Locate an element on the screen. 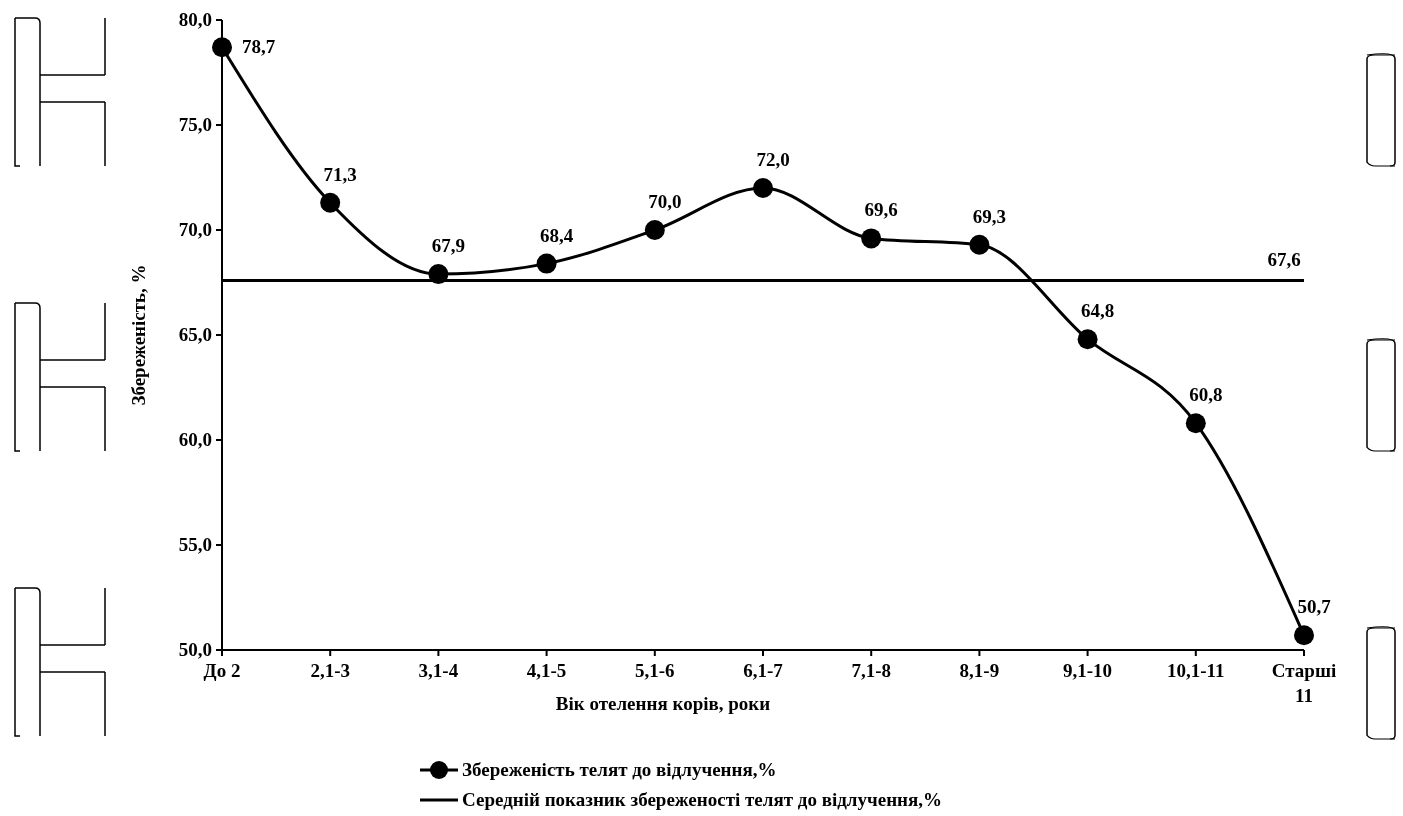 Image resolution: width=1403 pixels, height=816 pixels. data-label: 69,6 is located at coordinates (881, 210).